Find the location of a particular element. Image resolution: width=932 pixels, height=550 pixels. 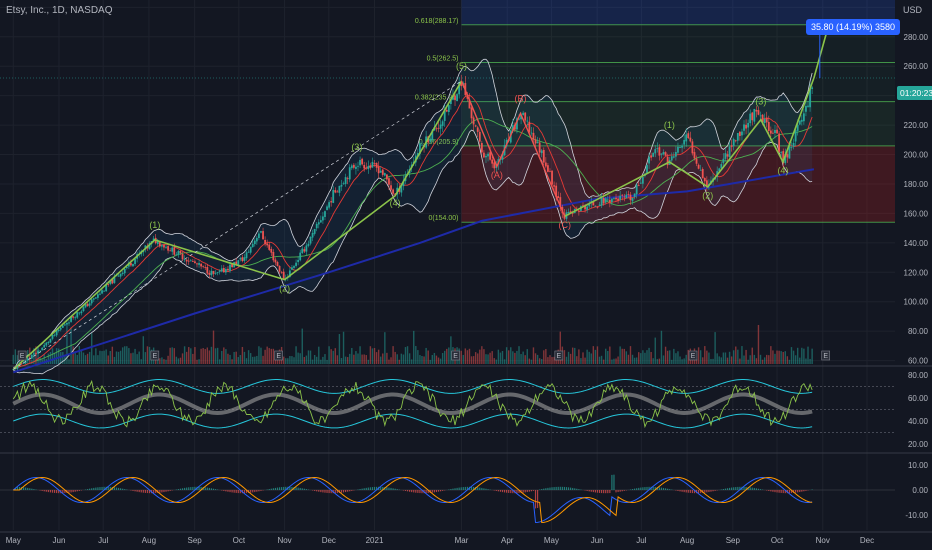

rsi-tick-label: 20.00 is located at coordinates (918, 444).